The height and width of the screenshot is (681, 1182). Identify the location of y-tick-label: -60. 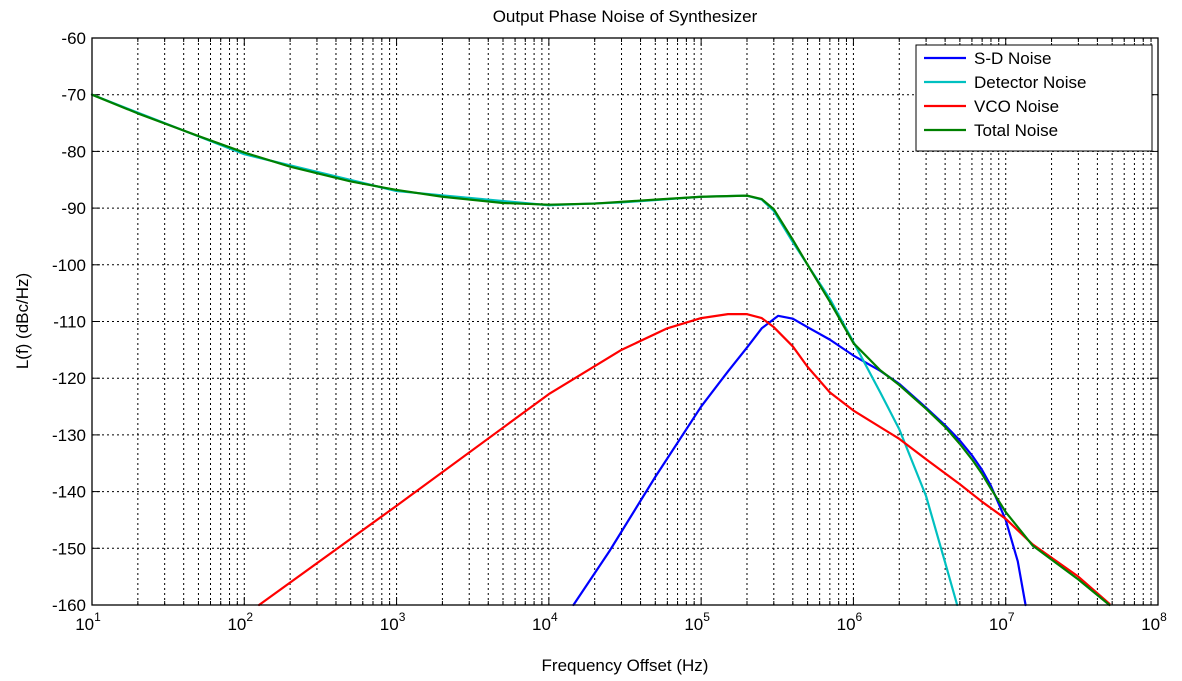
(73, 38).